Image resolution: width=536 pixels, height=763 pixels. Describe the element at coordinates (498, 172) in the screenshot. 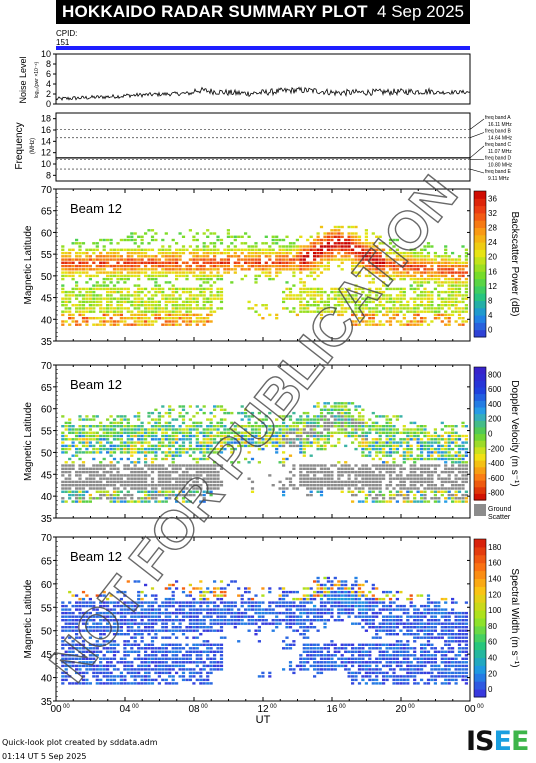

I see `freq-band-label: freq band E` at that location.